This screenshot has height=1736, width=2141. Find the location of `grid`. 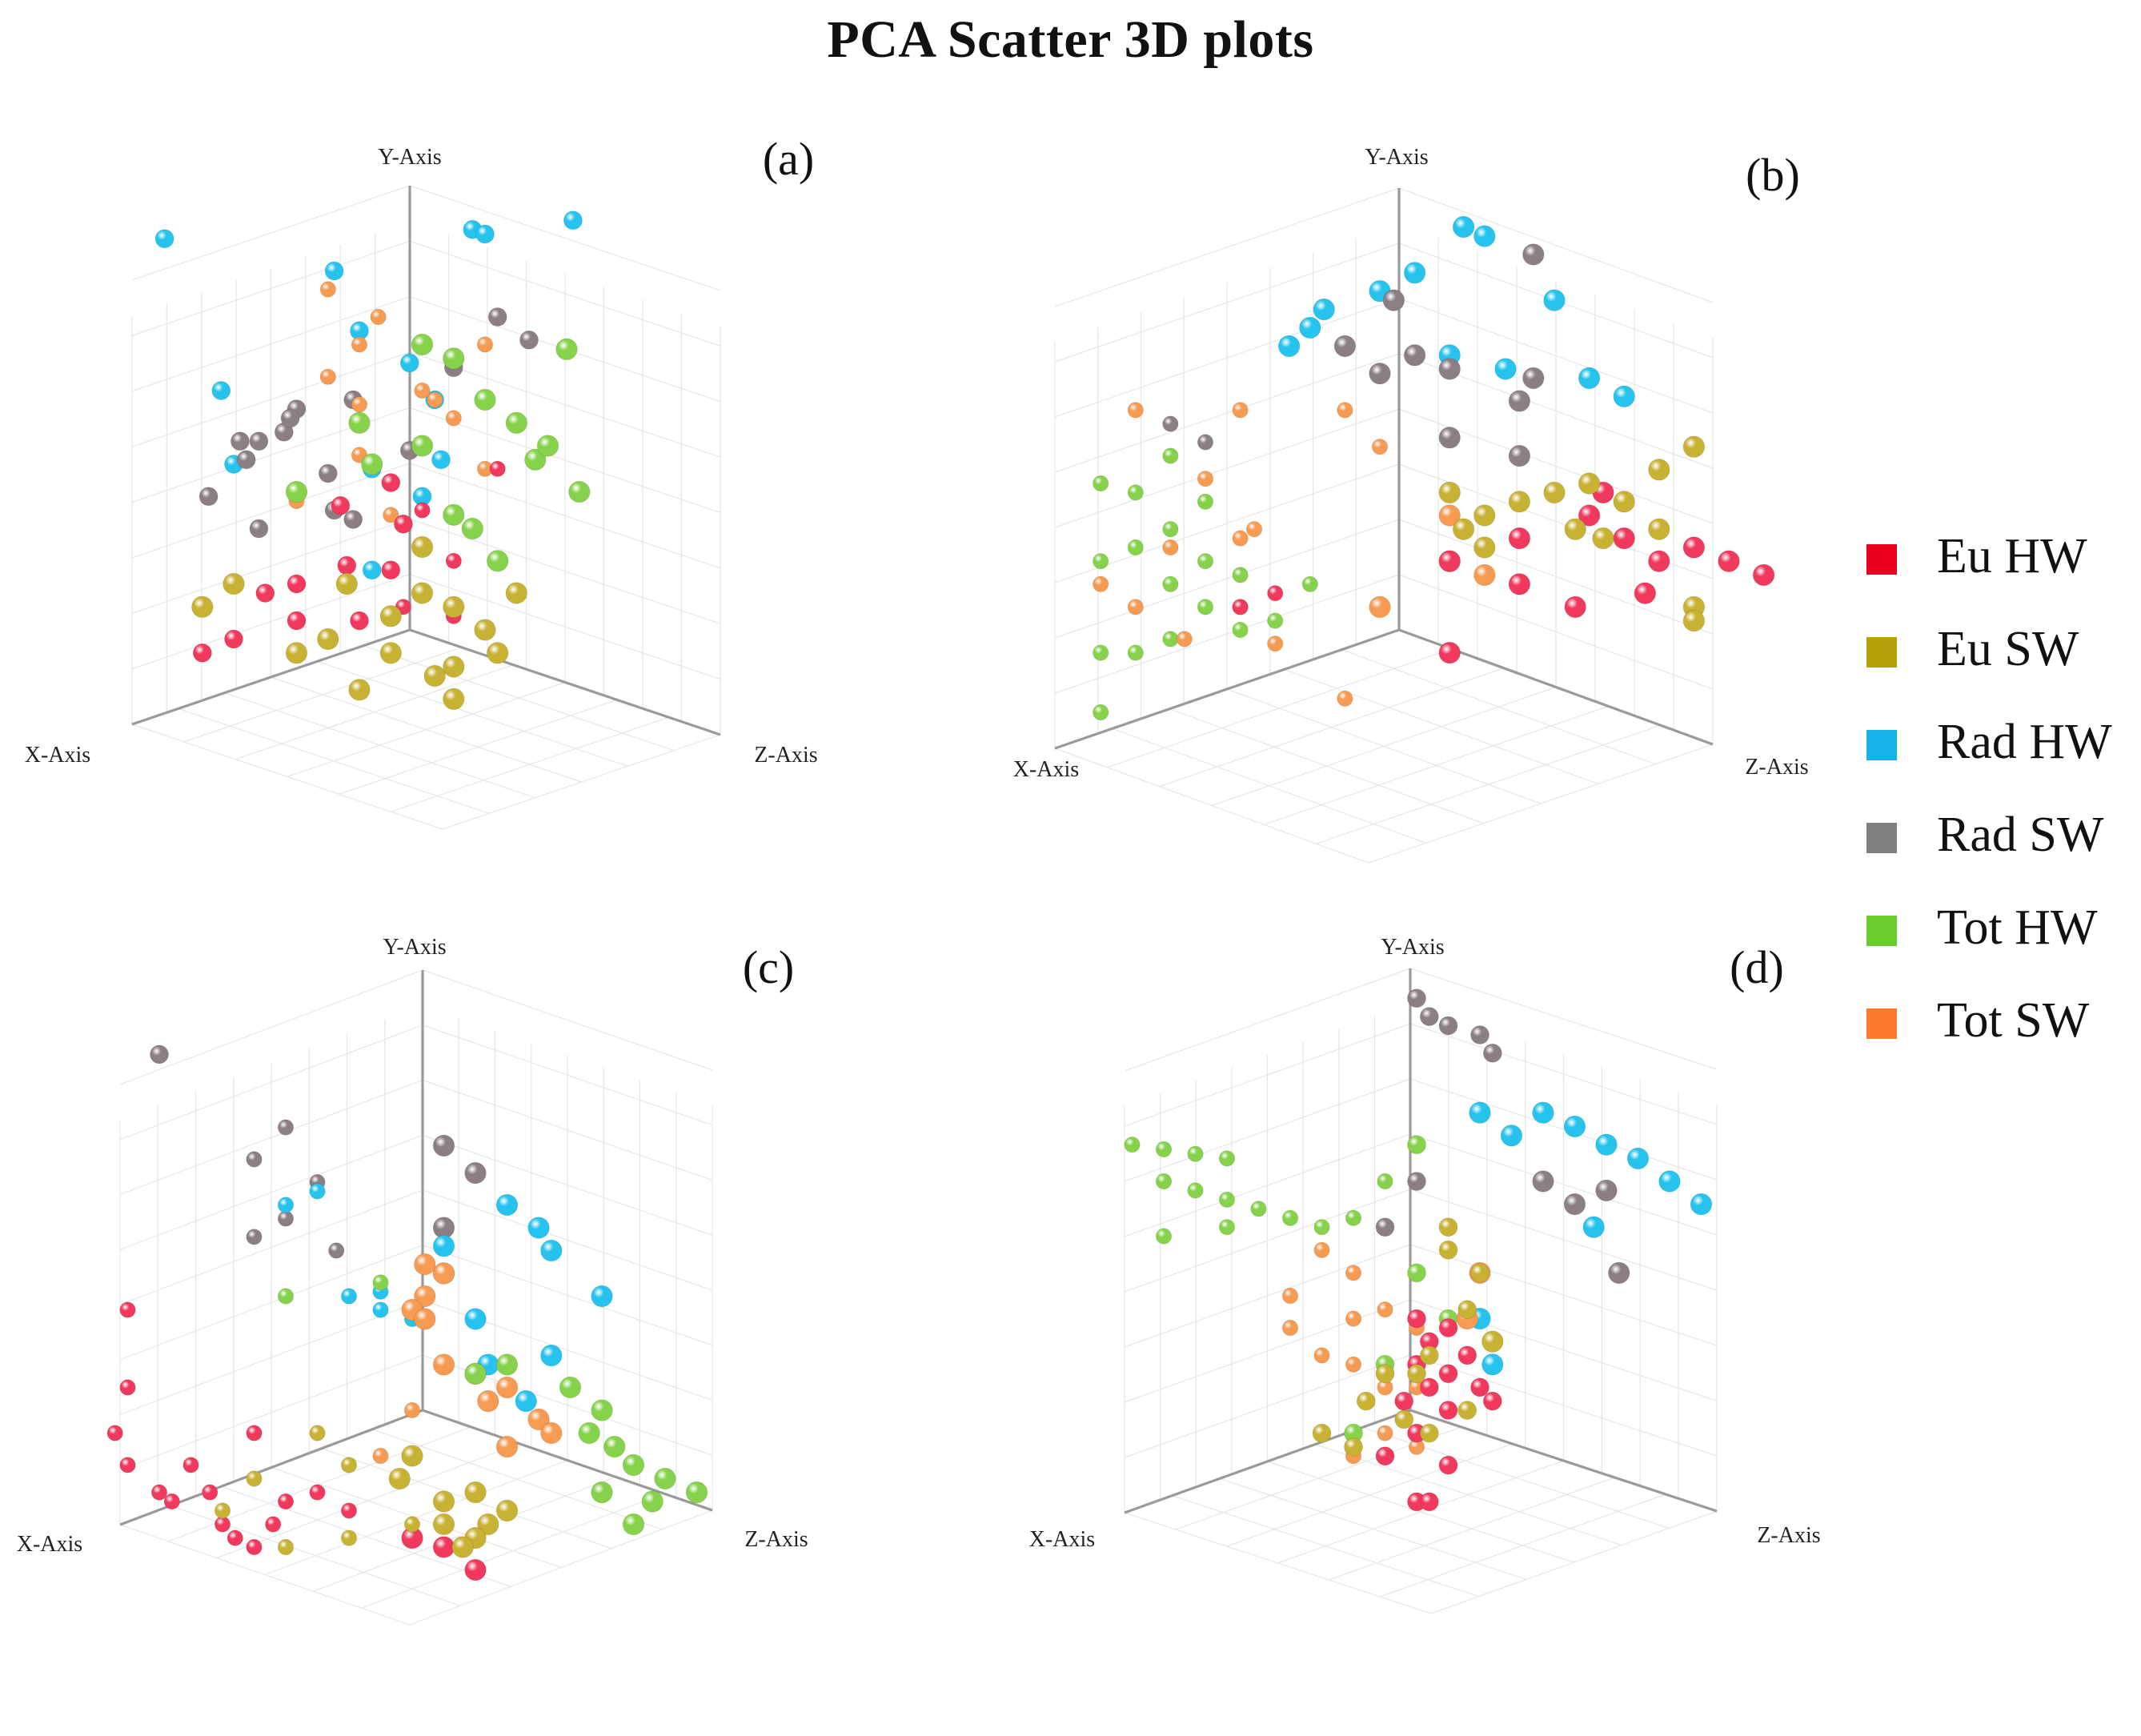

grid is located at coordinates (416, 1298).